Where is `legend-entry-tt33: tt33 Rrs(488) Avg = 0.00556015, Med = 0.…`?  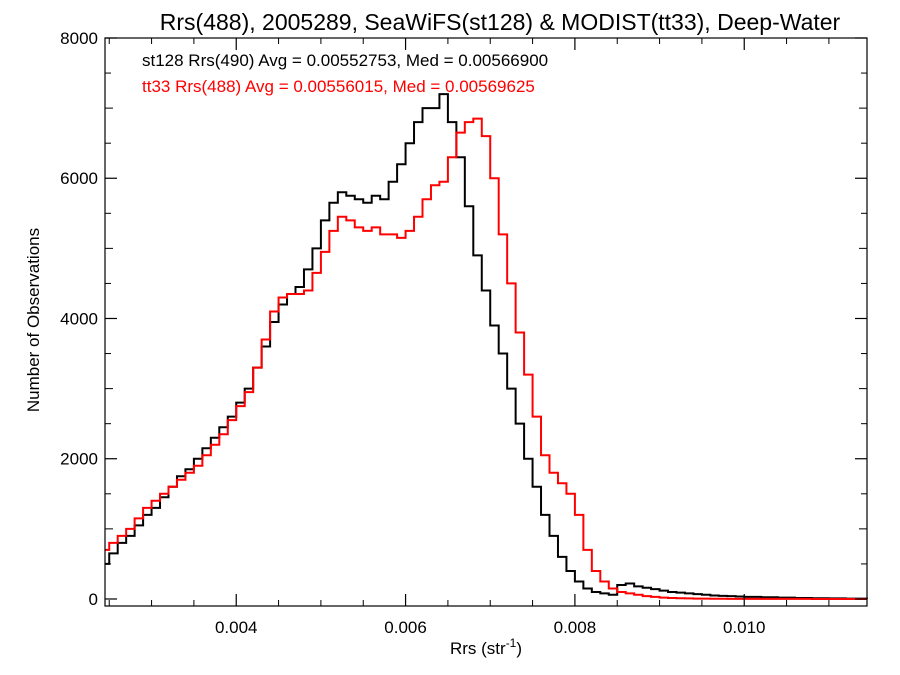
legend-entry-tt33: tt33 Rrs(488) Avg = 0.00556015, Med = 0.… is located at coordinates (338, 86).